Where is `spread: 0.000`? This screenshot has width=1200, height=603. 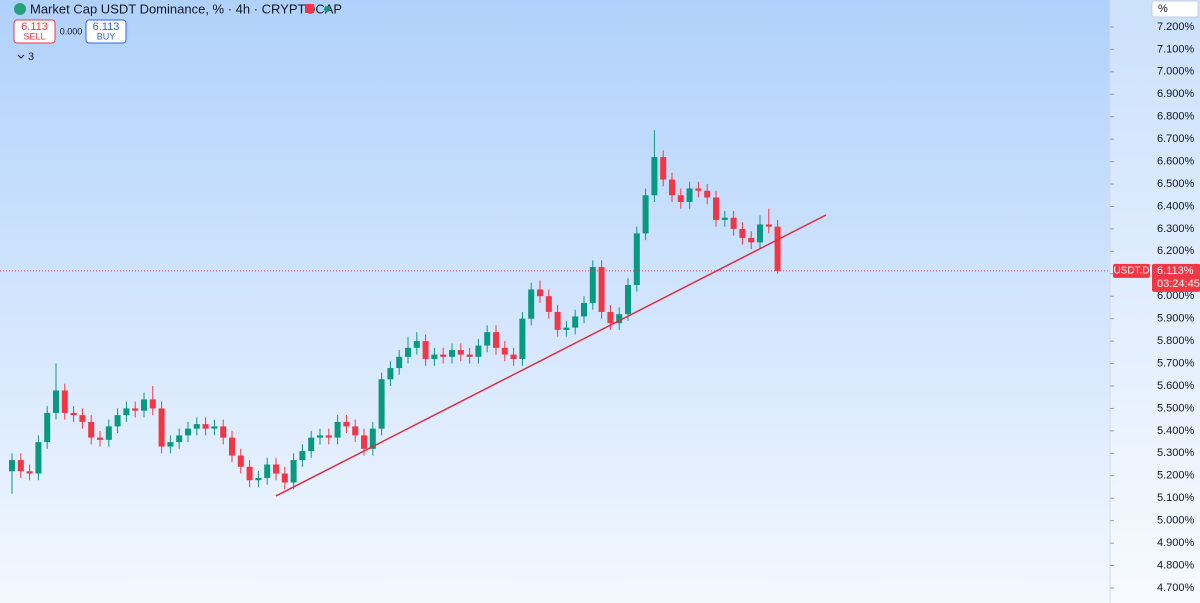
spread: 0.000 is located at coordinates (71, 31).